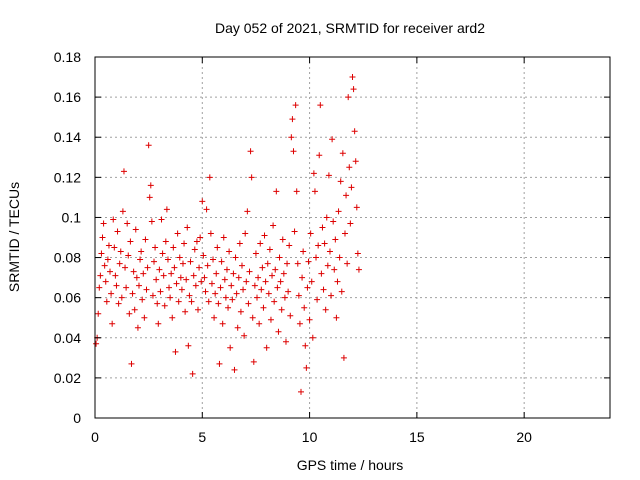 This screenshot has width=640, height=480. Describe the element at coordinates (310, 437) in the screenshot. I see `x-tick-label: 10` at that location.